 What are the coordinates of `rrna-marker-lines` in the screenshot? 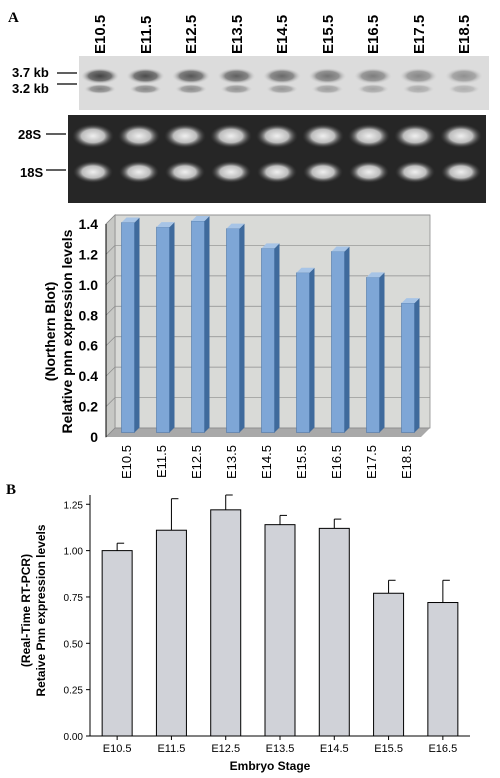 It's located at (56, 152).